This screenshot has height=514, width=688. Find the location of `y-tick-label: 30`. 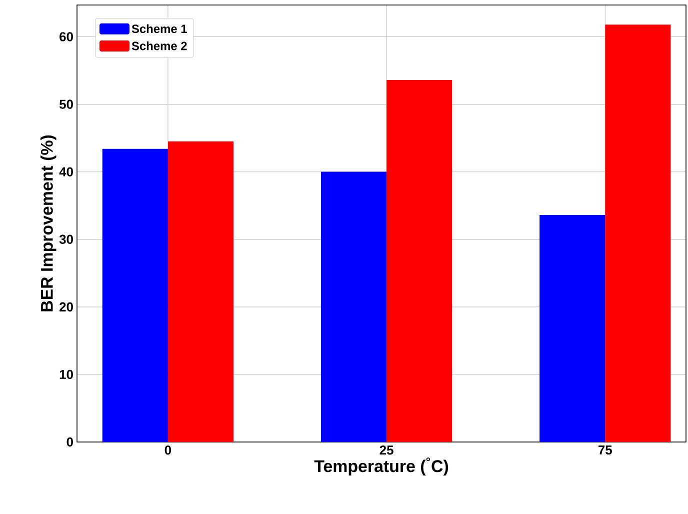

y-tick-label: 30 is located at coordinates (66, 239).